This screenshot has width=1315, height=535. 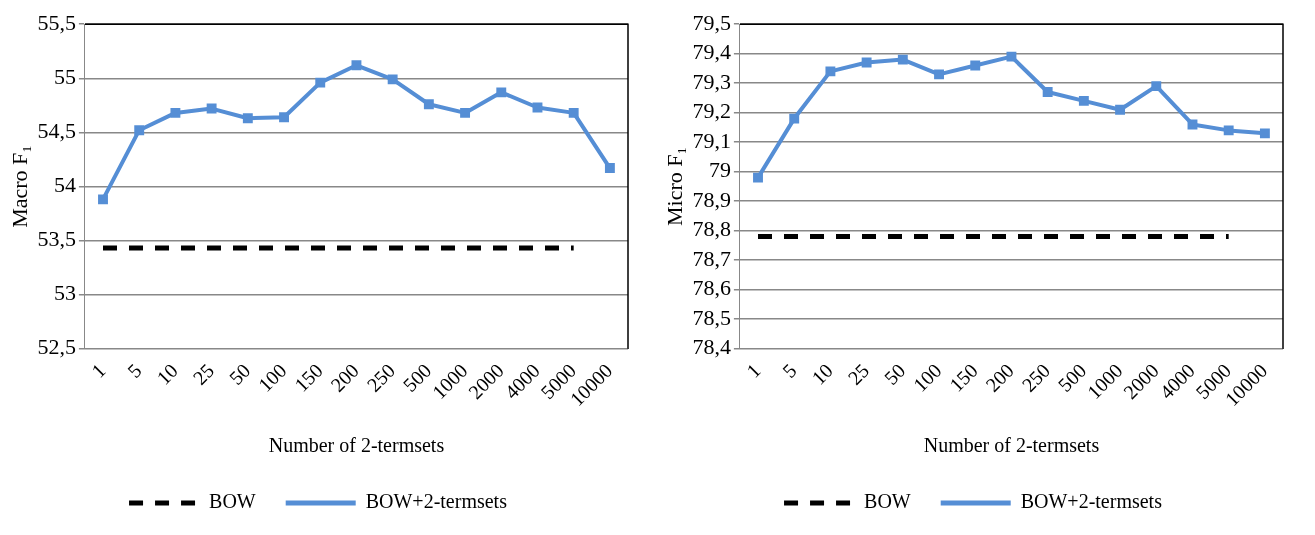 What do you see at coordinates (674, 186) in the screenshot?
I see `y-axis-title: Micro F₁` at bounding box center [674, 186].